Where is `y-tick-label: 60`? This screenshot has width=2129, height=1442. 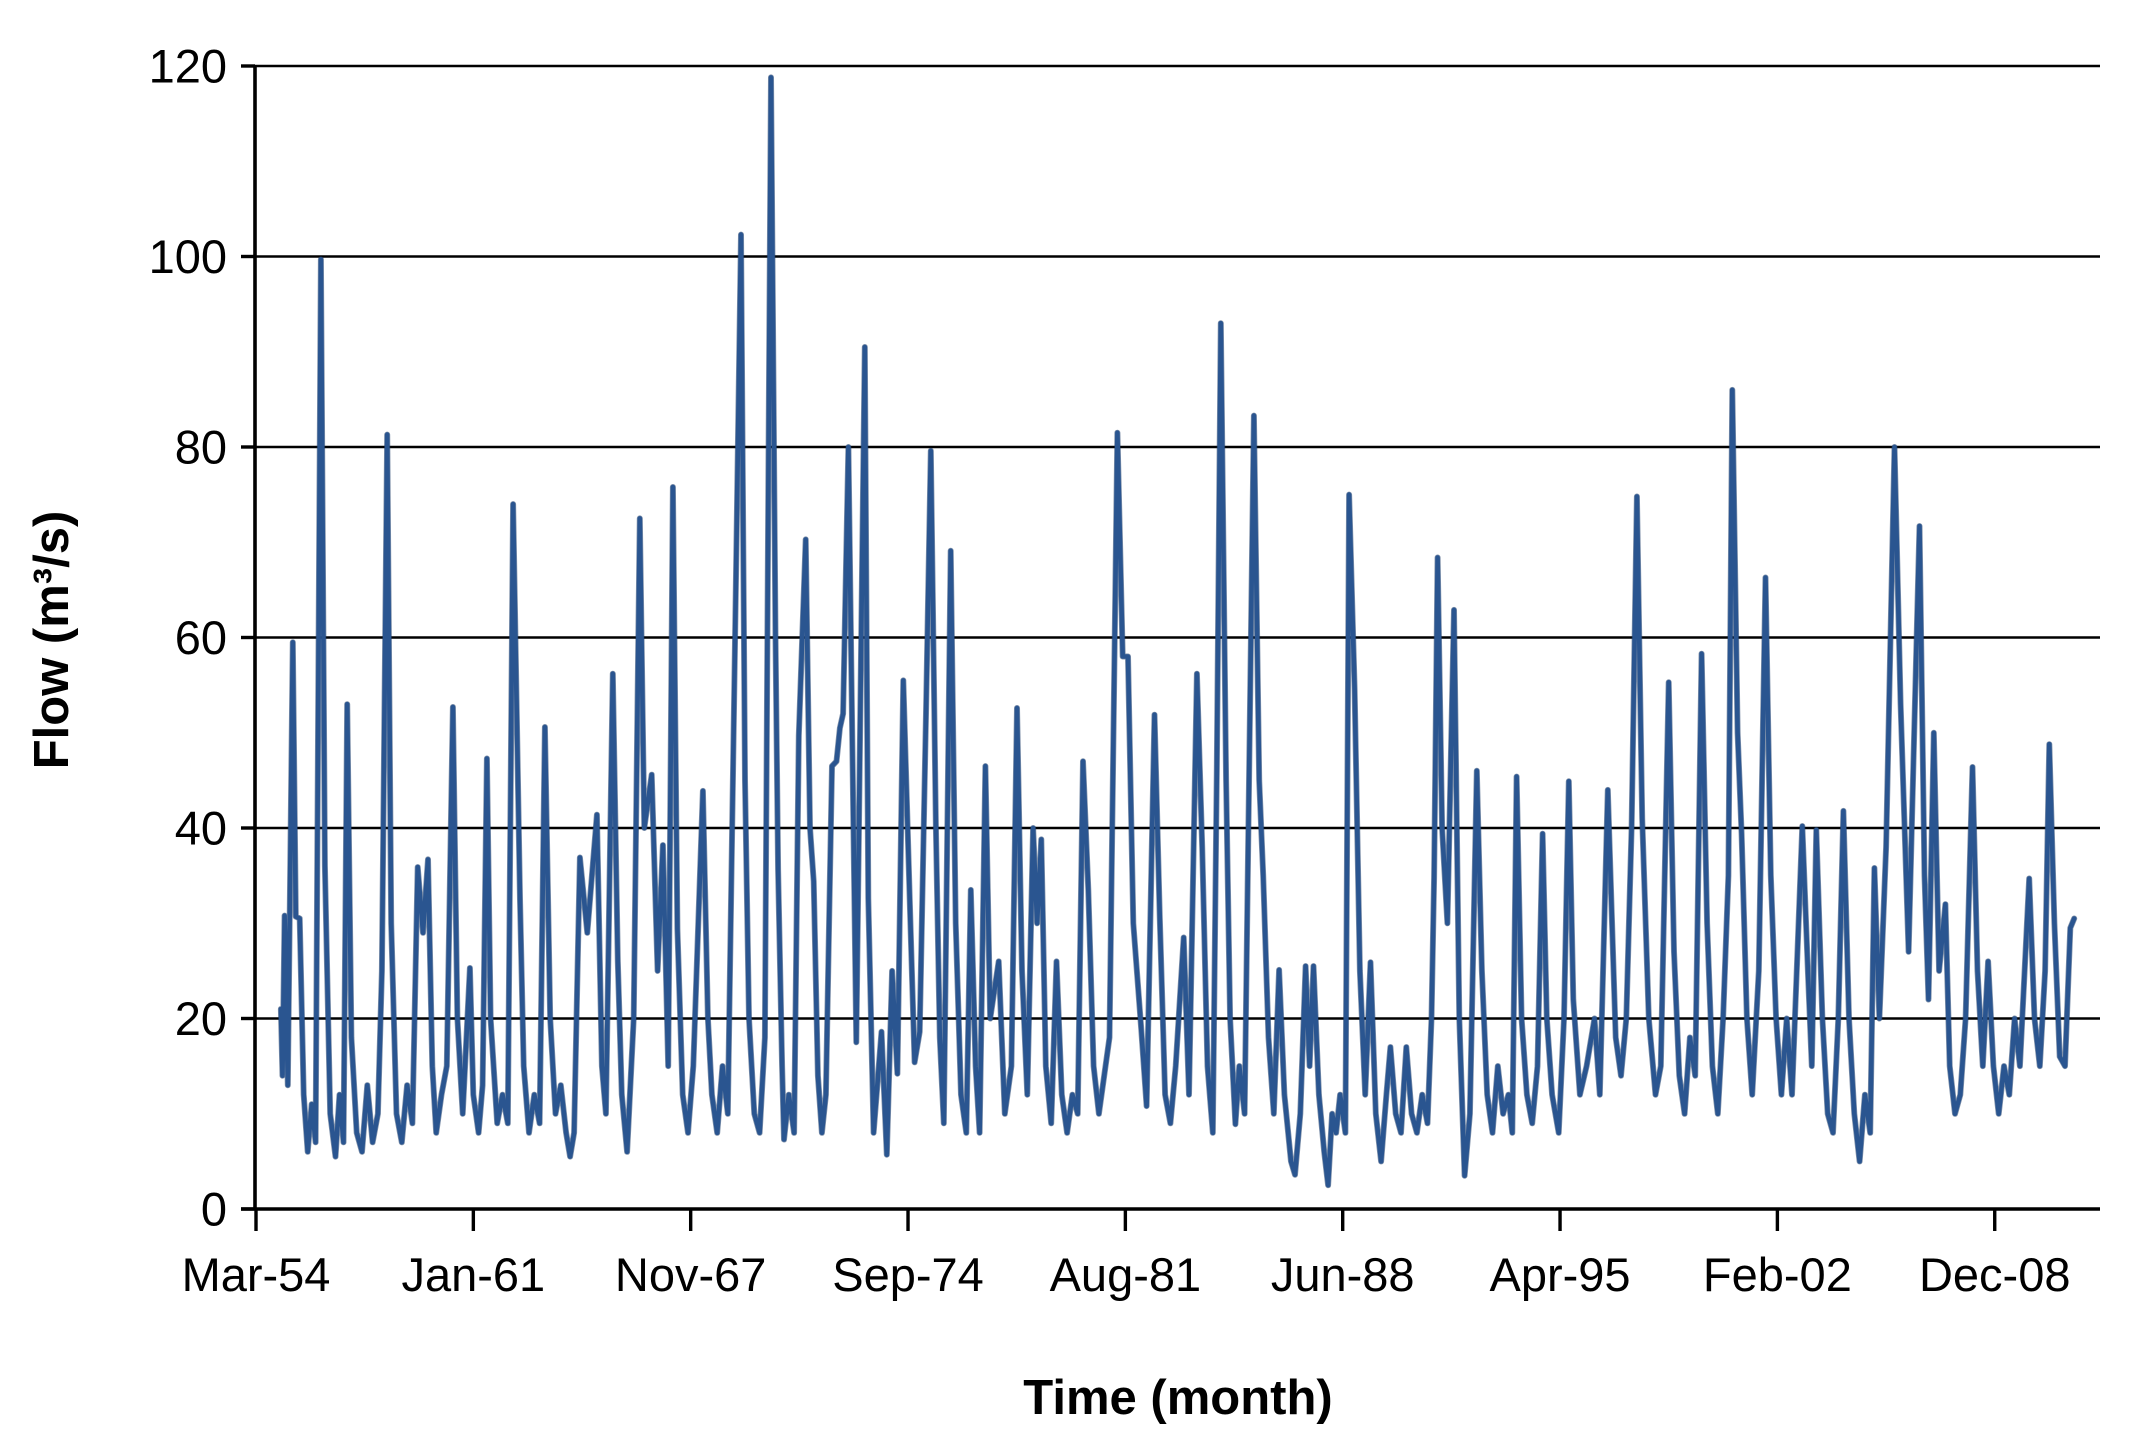 y-tick-label: 60 is located at coordinates (201, 637).